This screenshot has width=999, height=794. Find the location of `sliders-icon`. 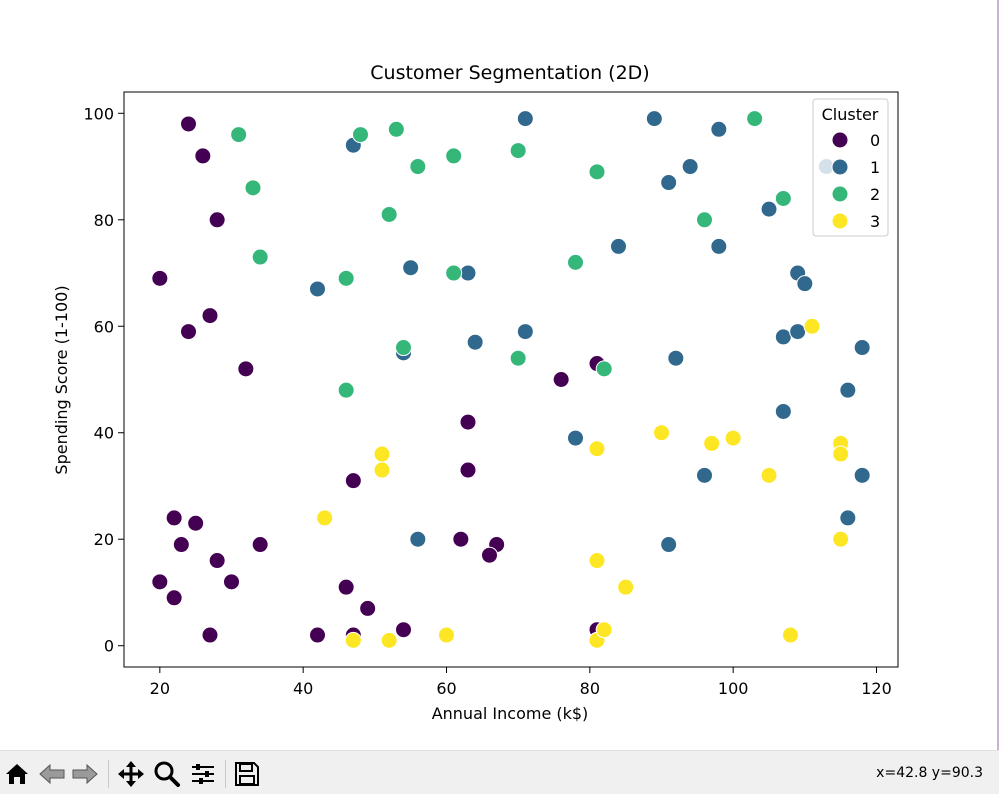

sliders-icon is located at coordinates (203, 774).